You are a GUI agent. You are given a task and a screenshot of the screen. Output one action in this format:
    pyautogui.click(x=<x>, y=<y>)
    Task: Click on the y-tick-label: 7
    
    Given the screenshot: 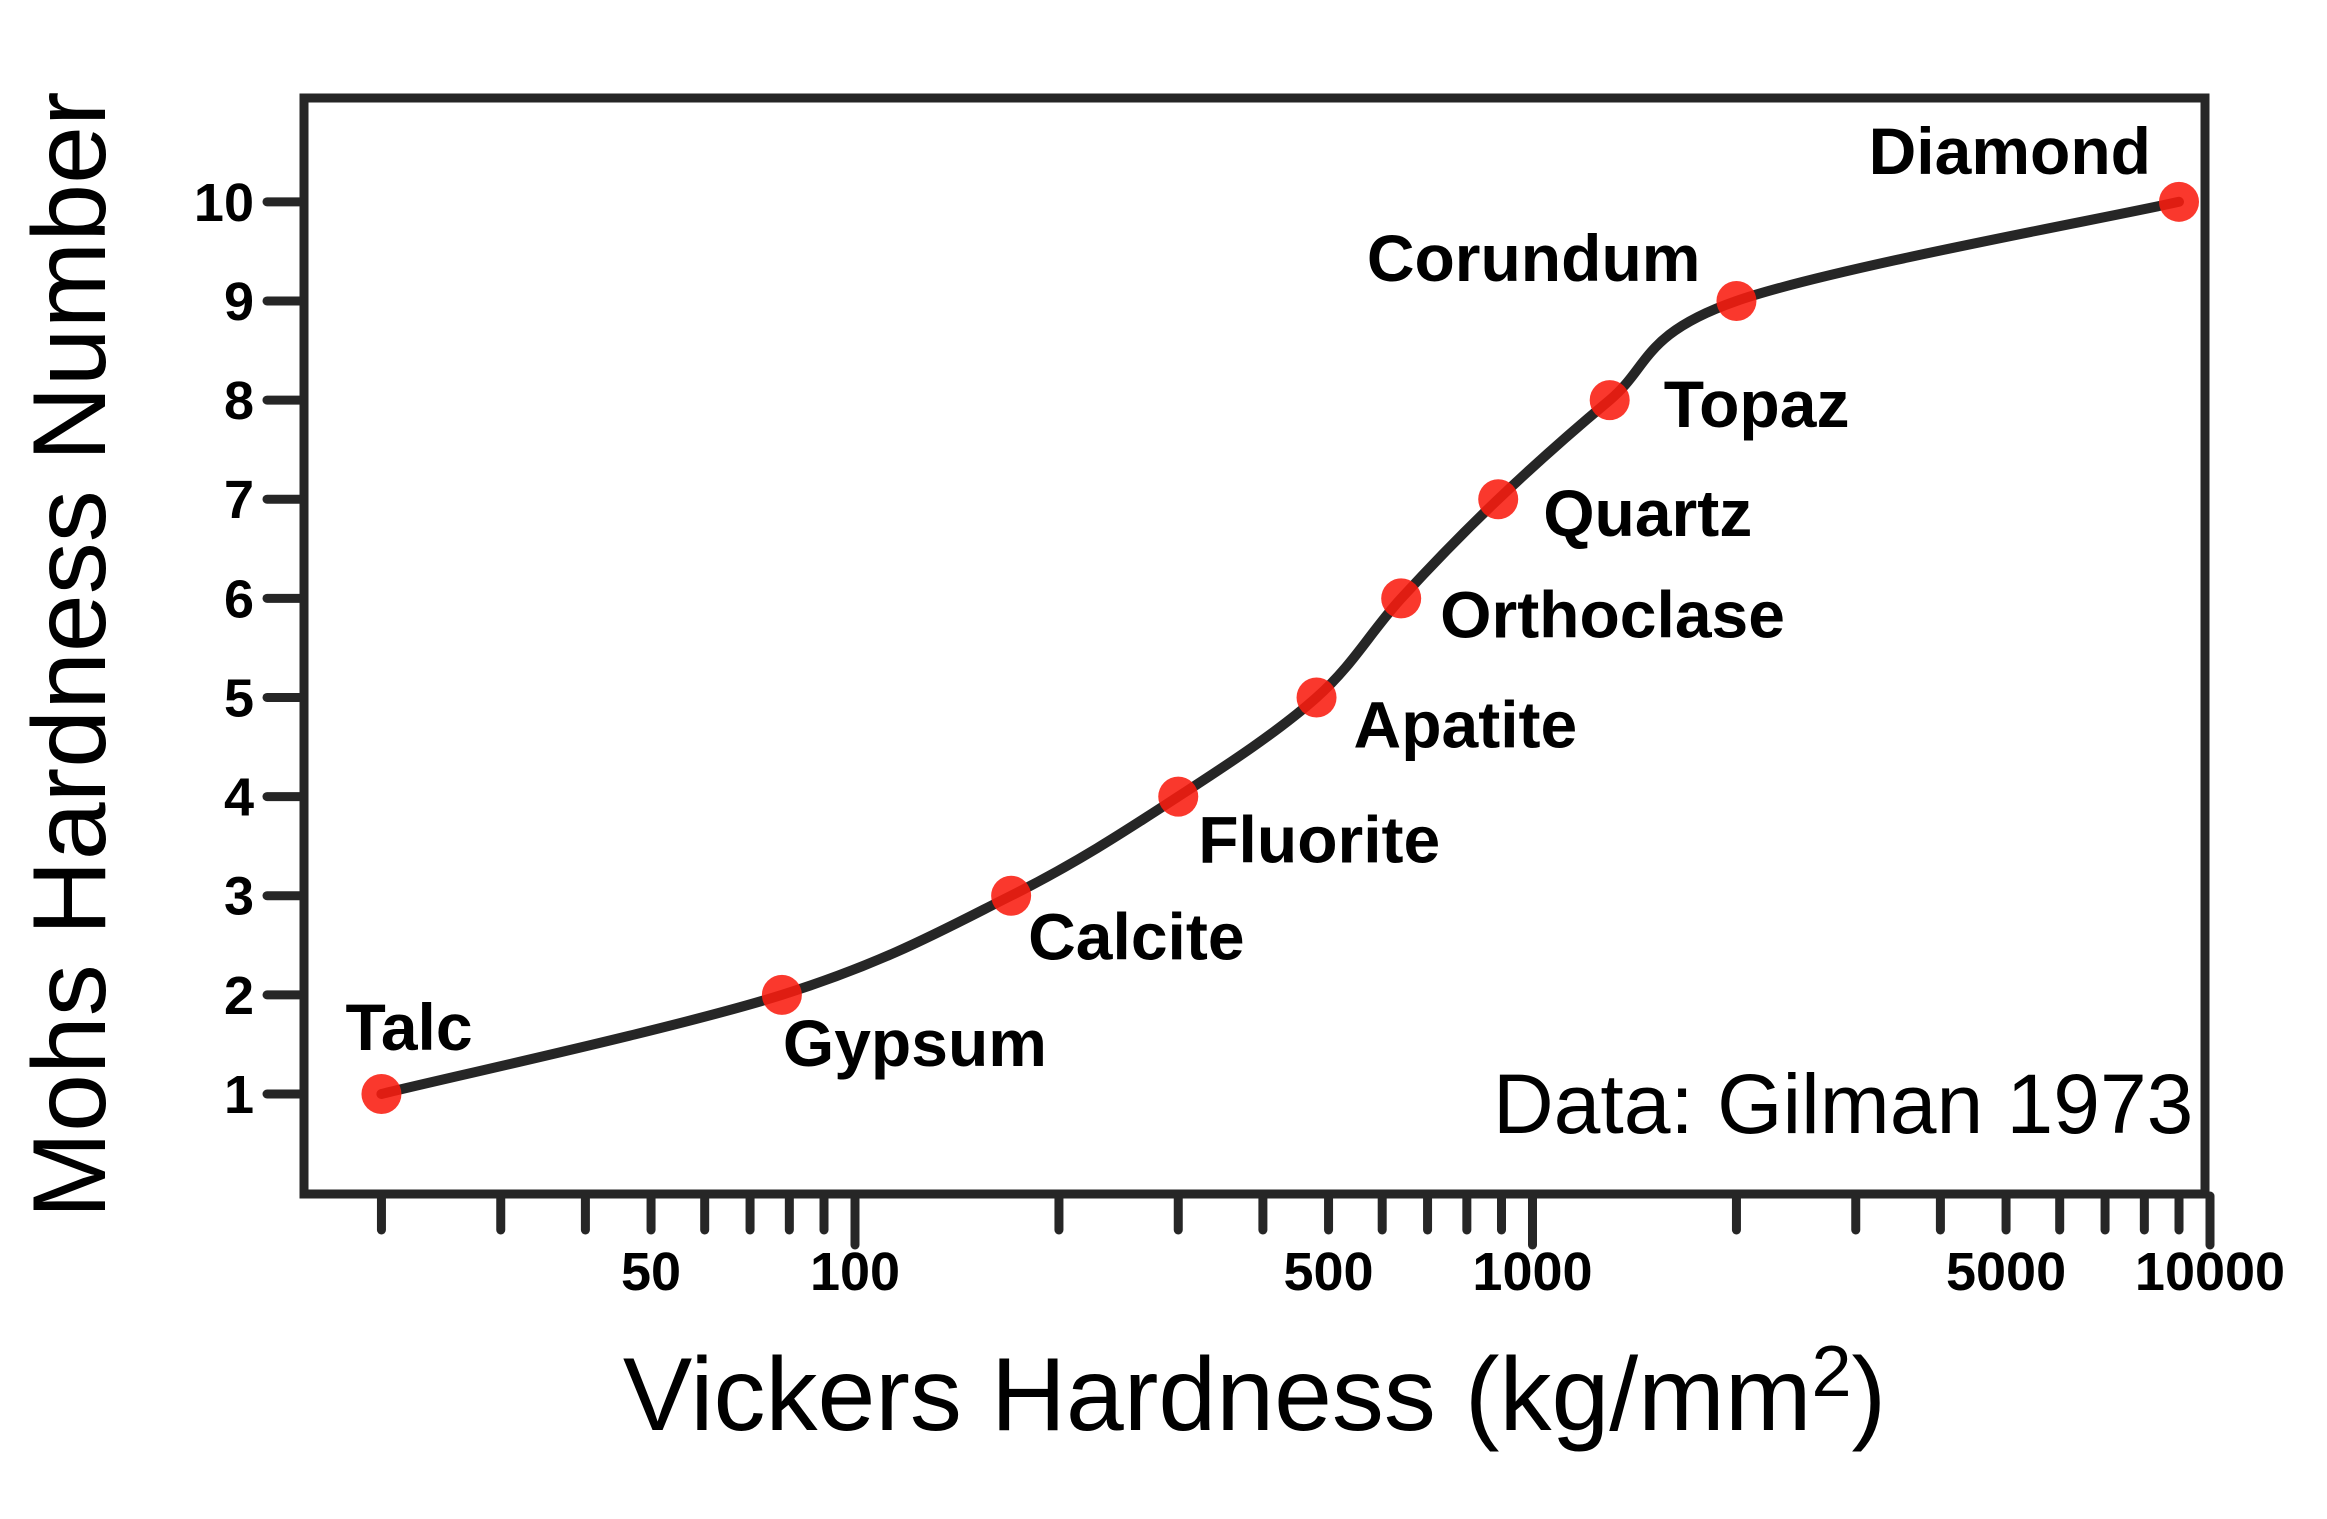 What is the action you would take?
    pyautogui.click(x=239, y=500)
    